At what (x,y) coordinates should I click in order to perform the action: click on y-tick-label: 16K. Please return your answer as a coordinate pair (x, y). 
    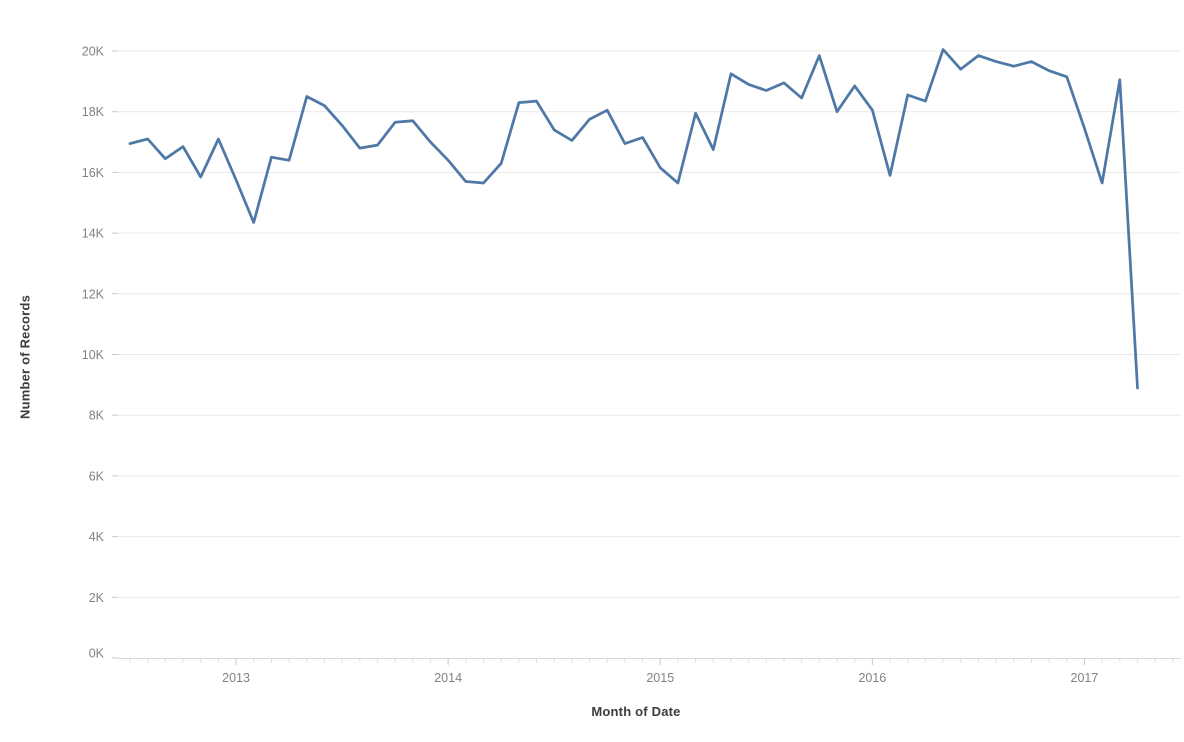
    Looking at the image, I should click on (93, 173).